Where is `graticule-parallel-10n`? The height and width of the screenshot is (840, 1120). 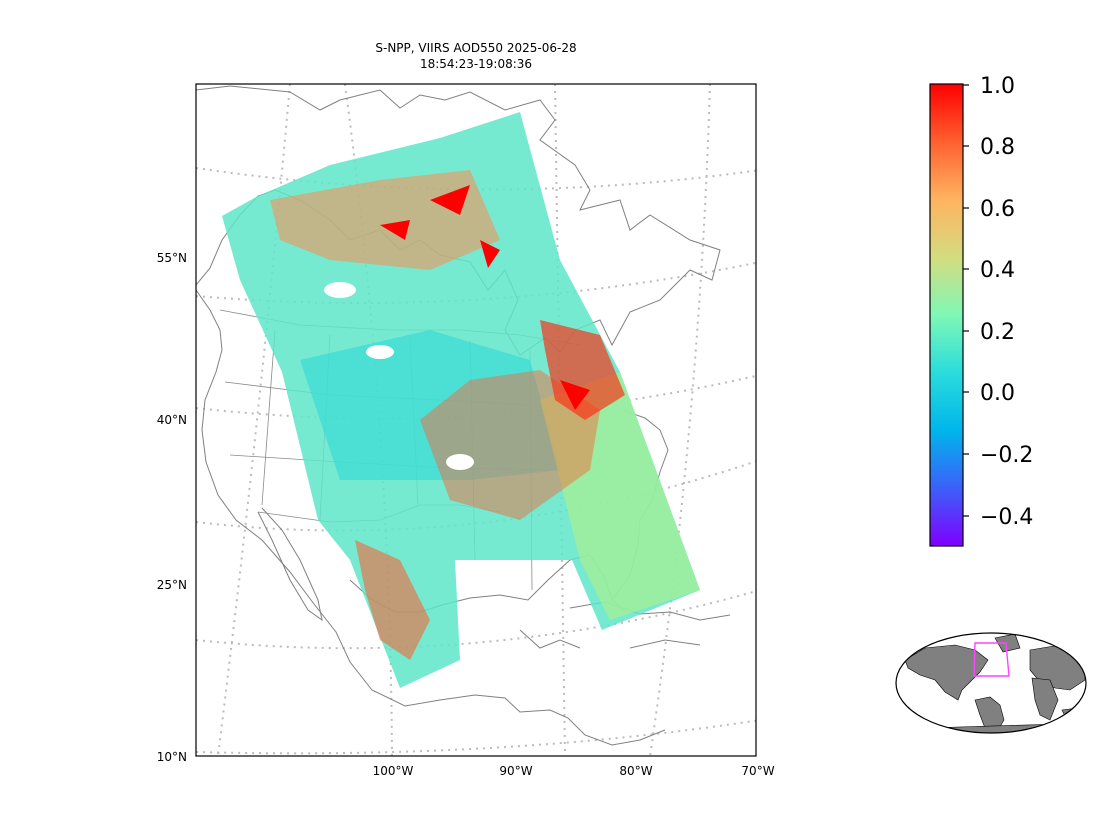
graticule-parallel-10n is located at coordinates (476, 737).